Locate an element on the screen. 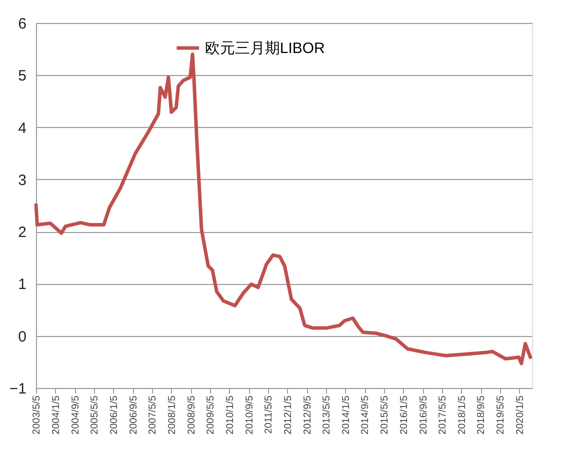 The image size is (571, 471). x-tick-label: 2004/1/5 is located at coordinates (56, 414).